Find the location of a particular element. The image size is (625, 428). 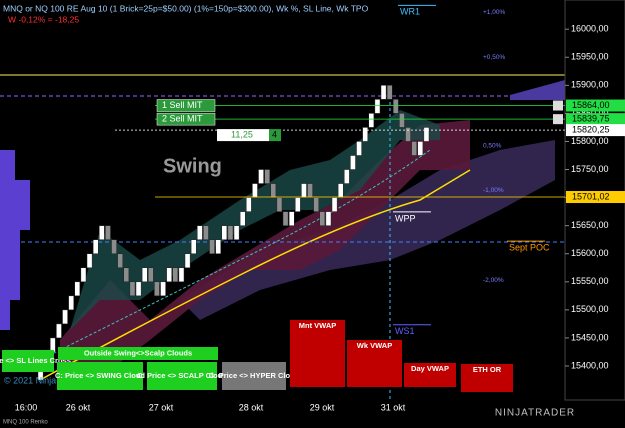

vwap-label: Mnt VWAP is located at coordinates (318, 325).